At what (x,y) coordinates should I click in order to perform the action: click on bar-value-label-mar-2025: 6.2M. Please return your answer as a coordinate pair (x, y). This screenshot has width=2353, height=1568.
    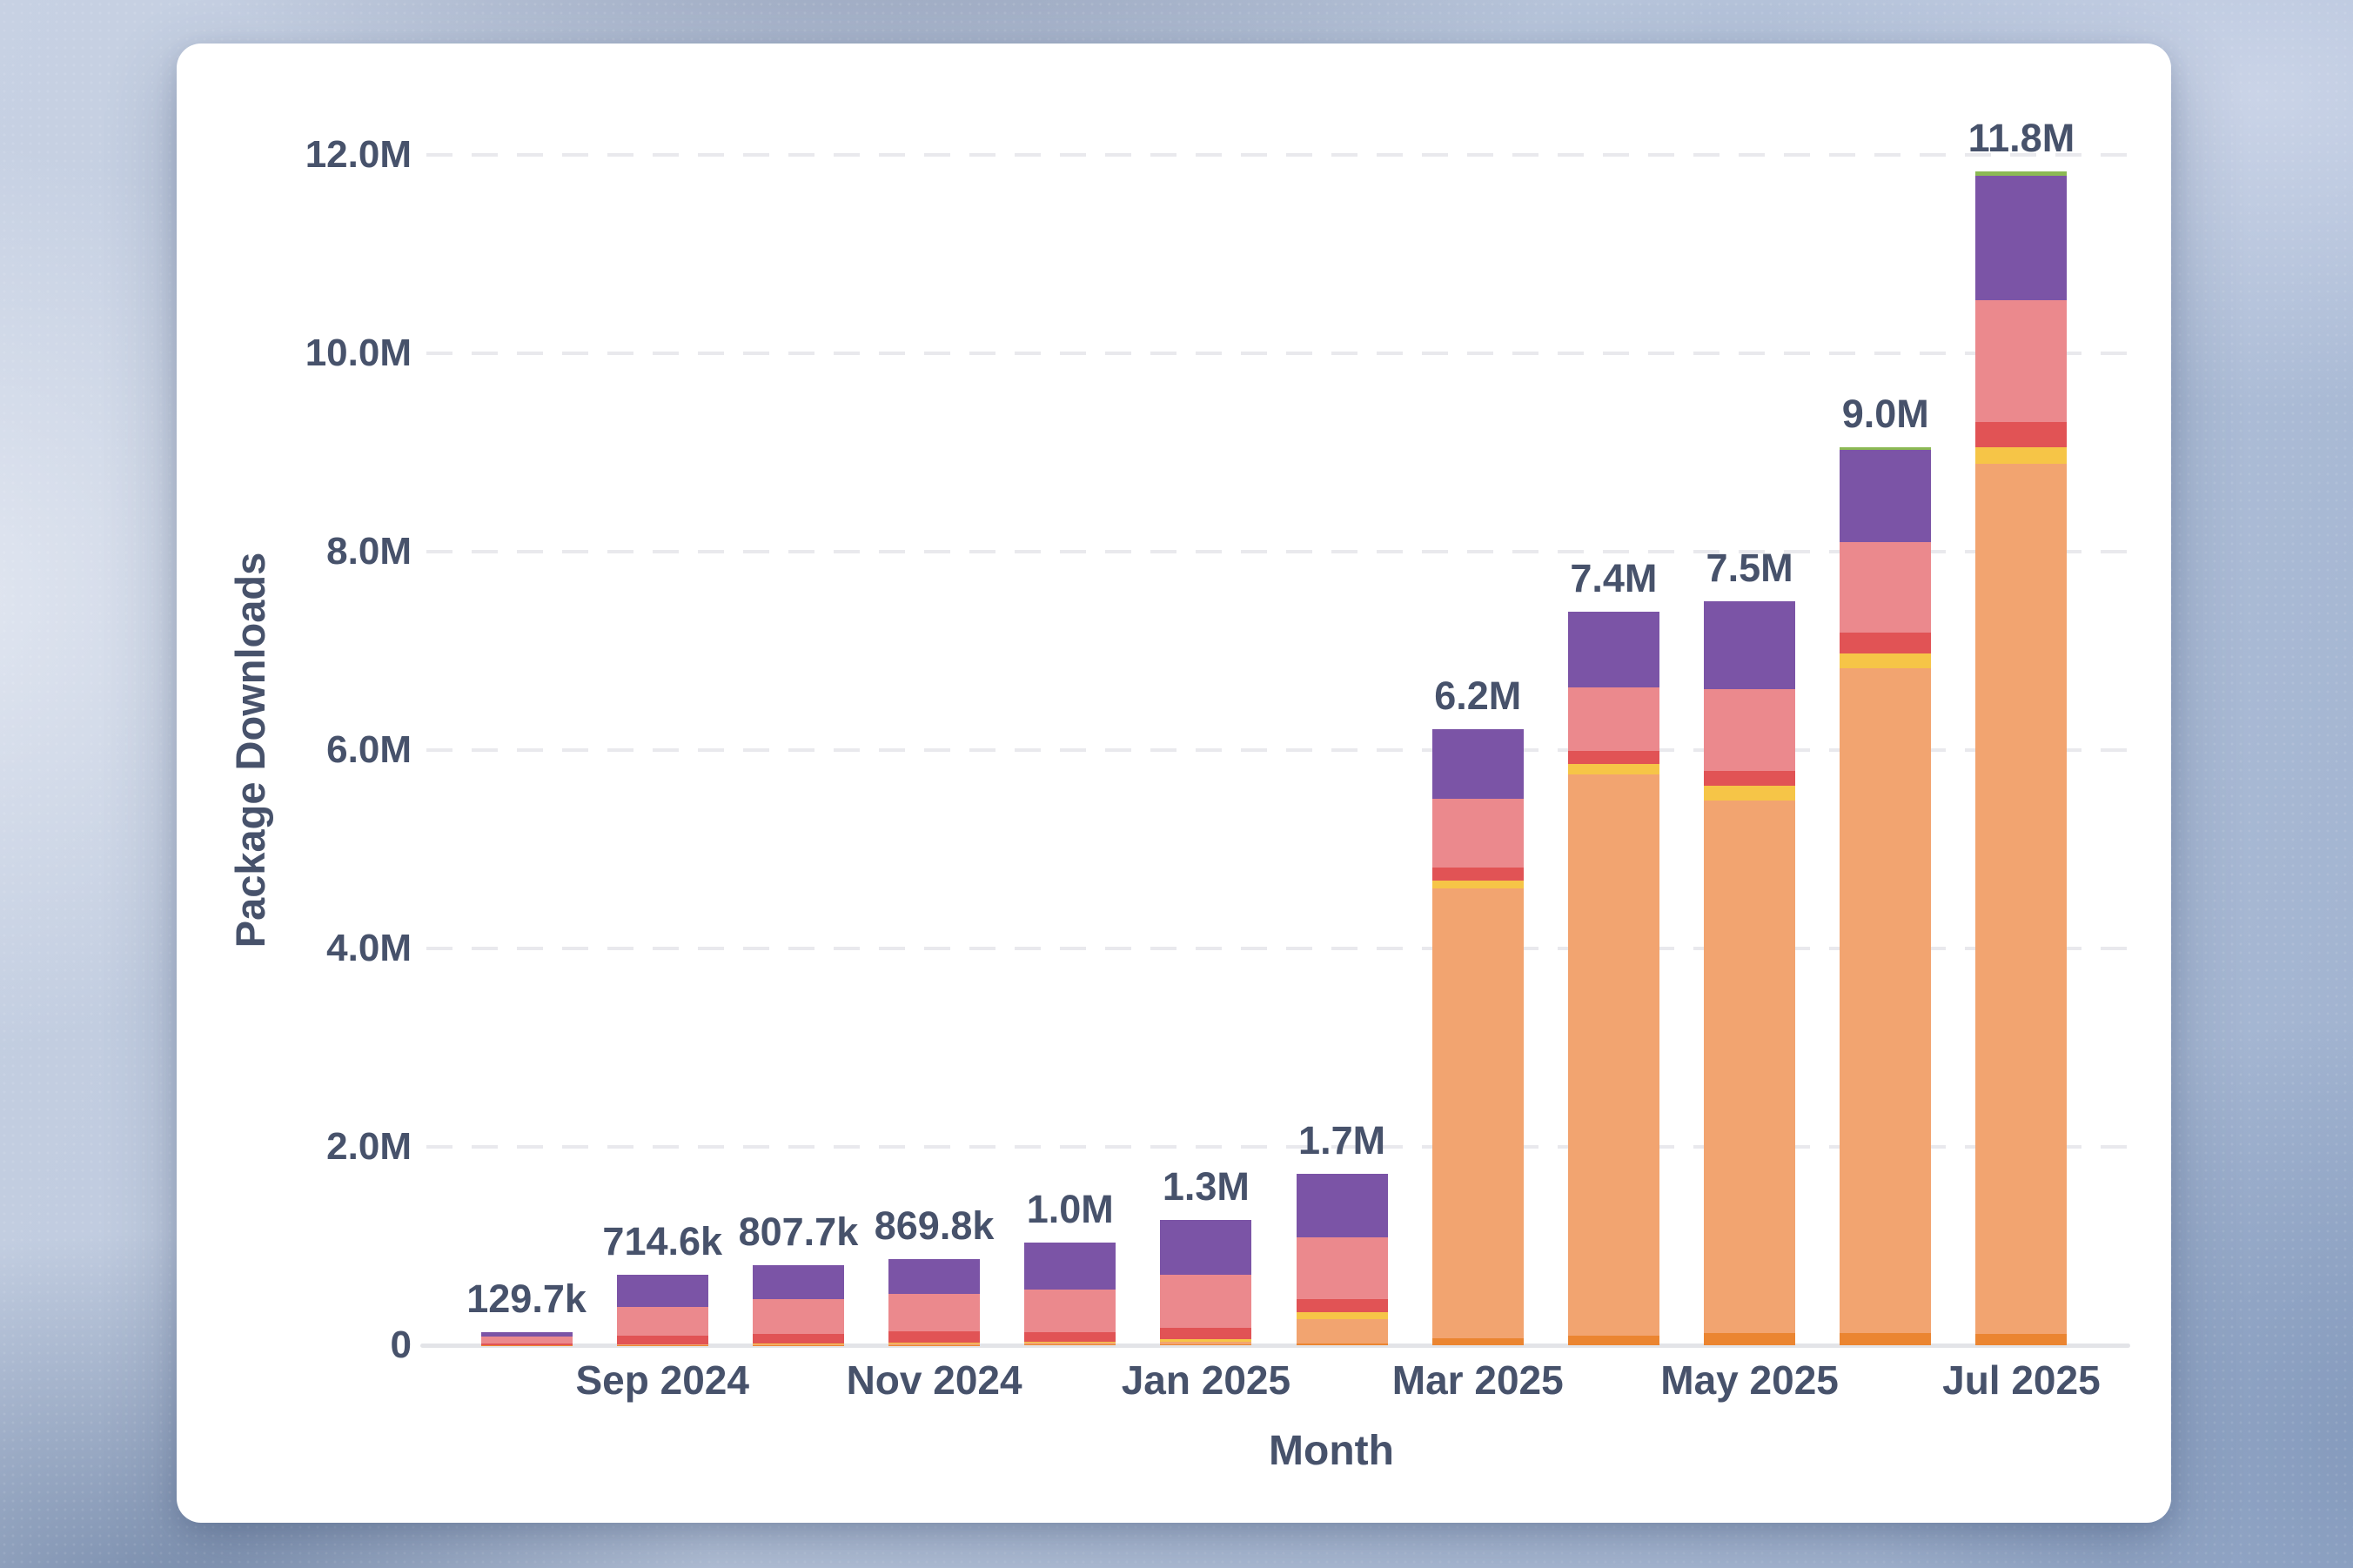
    Looking at the image, I should click on (1478, 696).